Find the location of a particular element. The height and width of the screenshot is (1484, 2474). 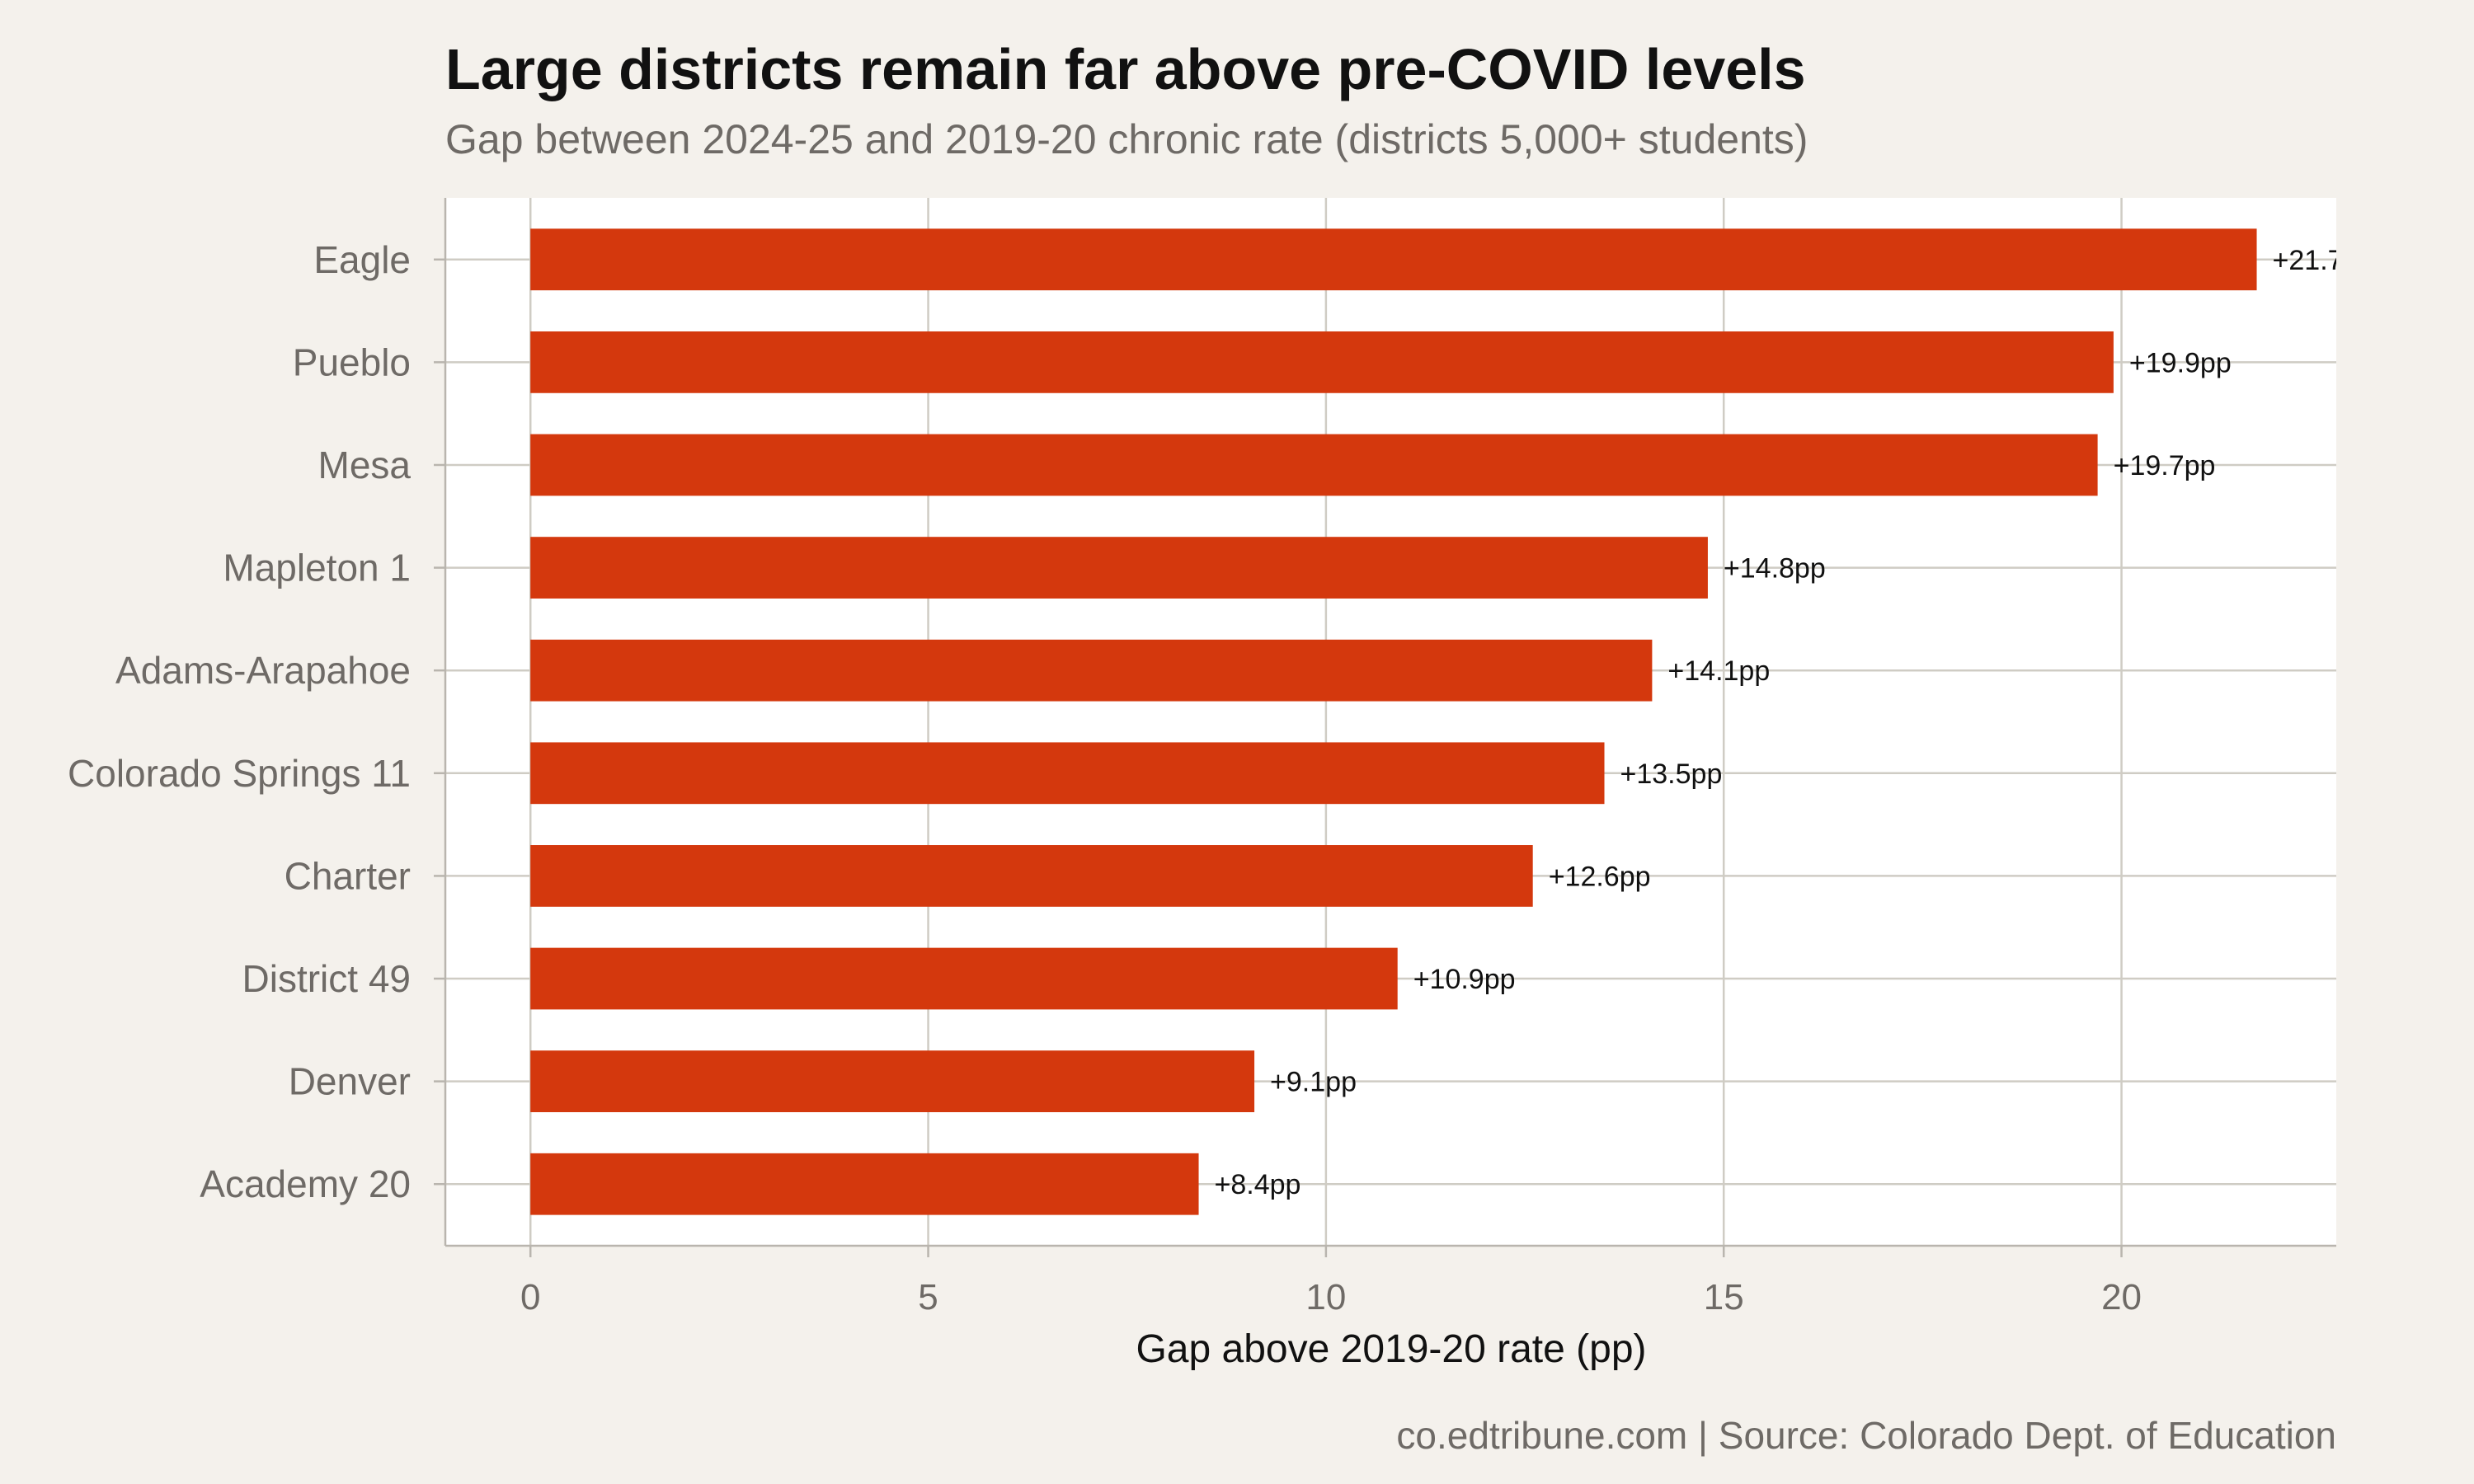

bar-value-label: +12.6pp is located at coordinates (1600, 876).